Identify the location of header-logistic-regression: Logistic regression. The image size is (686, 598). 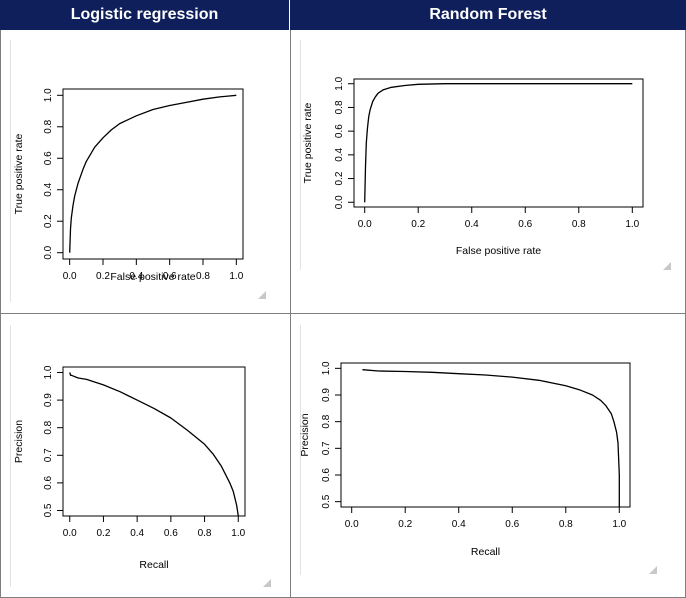
(145, 15).